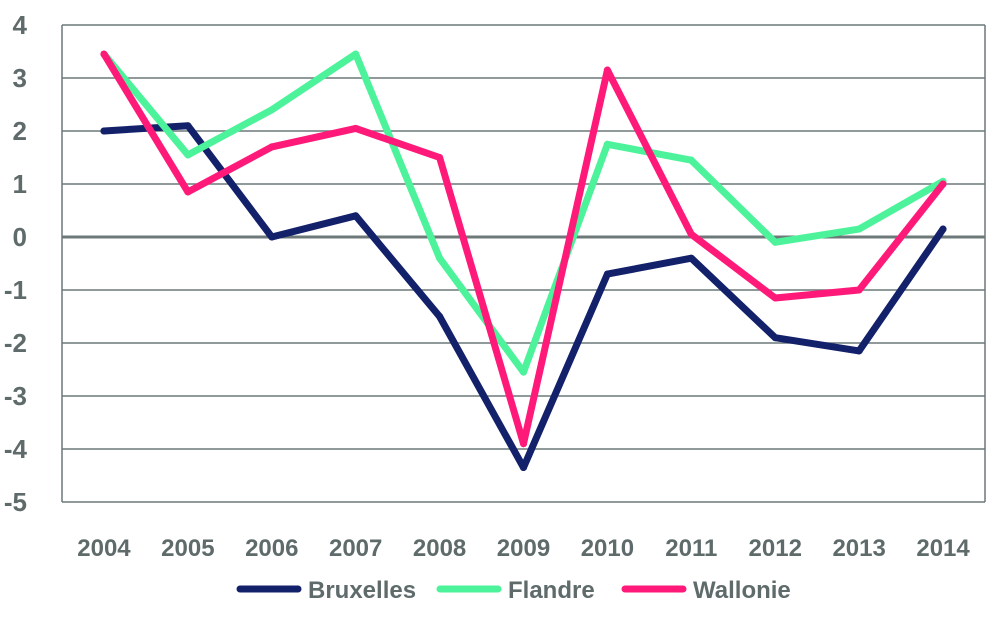 This screenshot has width=1000, height=624. What do you see at coordinates (439, 548) in the screenshot?
I see `x-tick-label: 2008` at bounding box center [439, 548].